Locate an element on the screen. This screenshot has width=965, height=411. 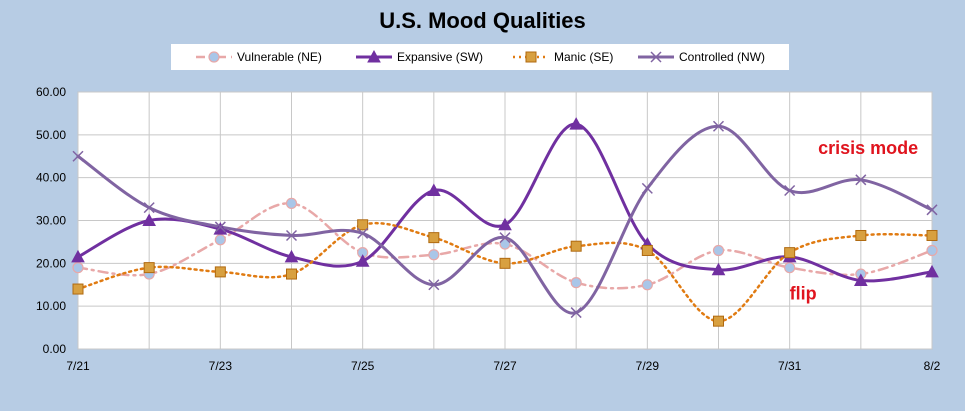
x-tick-label: 7/25 is located at coordinates (363, 366).